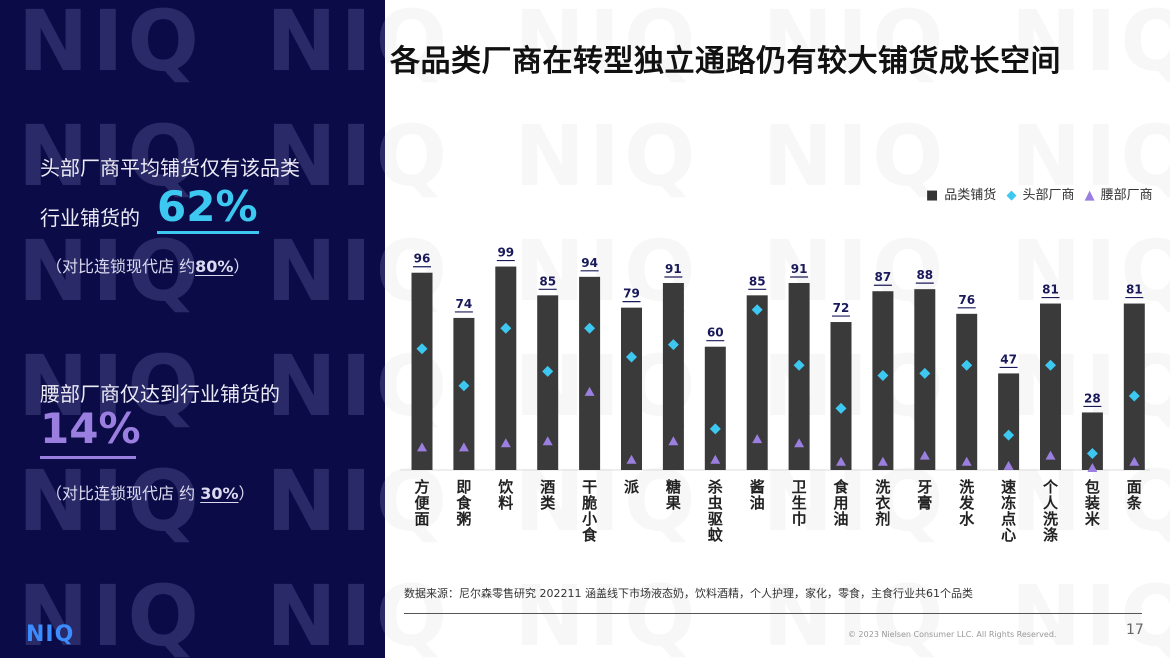 The height and width of the screenshot is (658, 1170). Describe the element at coordinates (841, 308) in the screenshot. I see `bar-value-label: 72` at that location.